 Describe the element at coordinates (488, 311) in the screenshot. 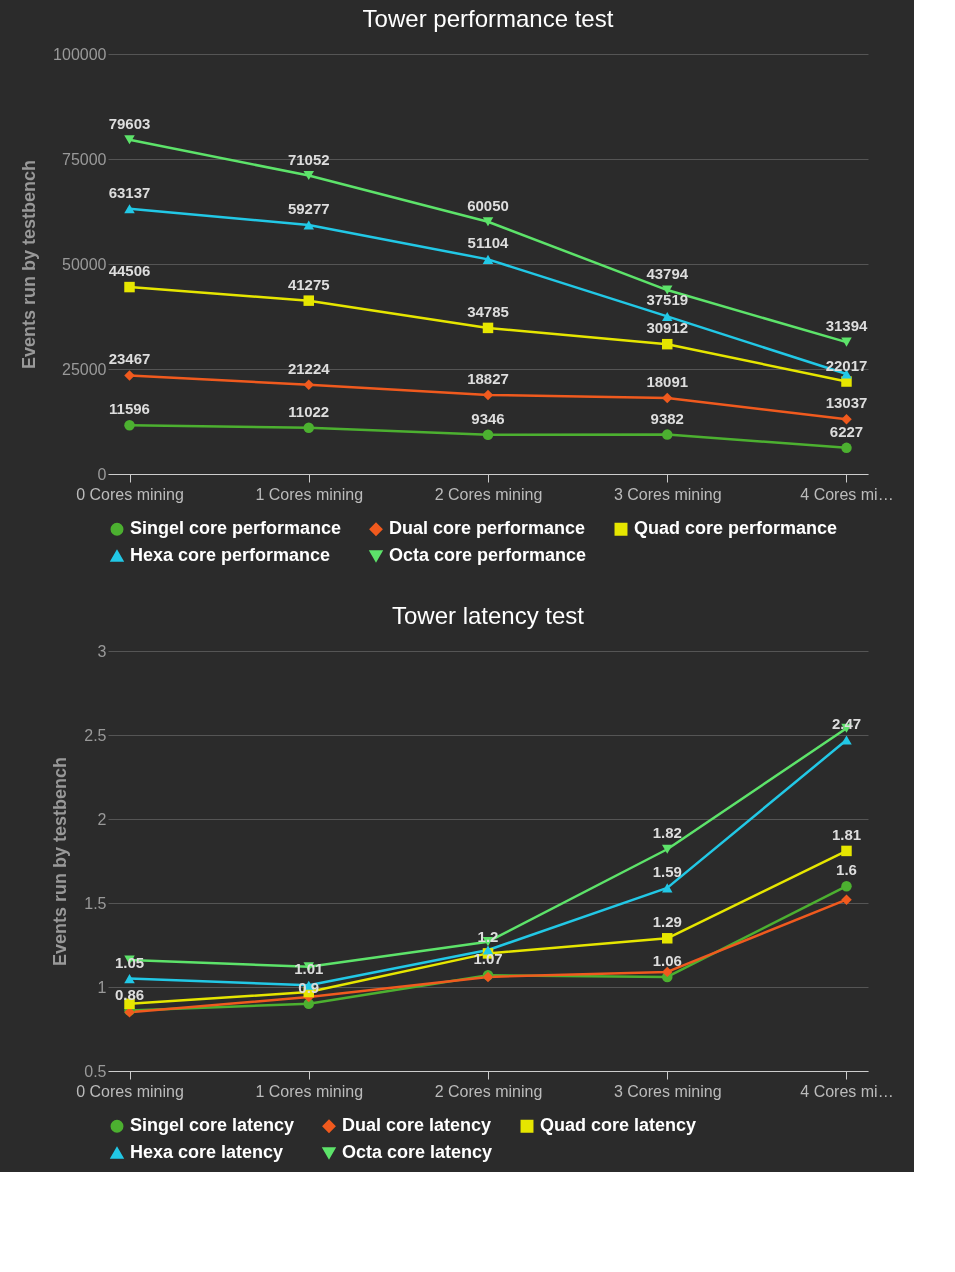

I see `data-label: 34785` at that location.